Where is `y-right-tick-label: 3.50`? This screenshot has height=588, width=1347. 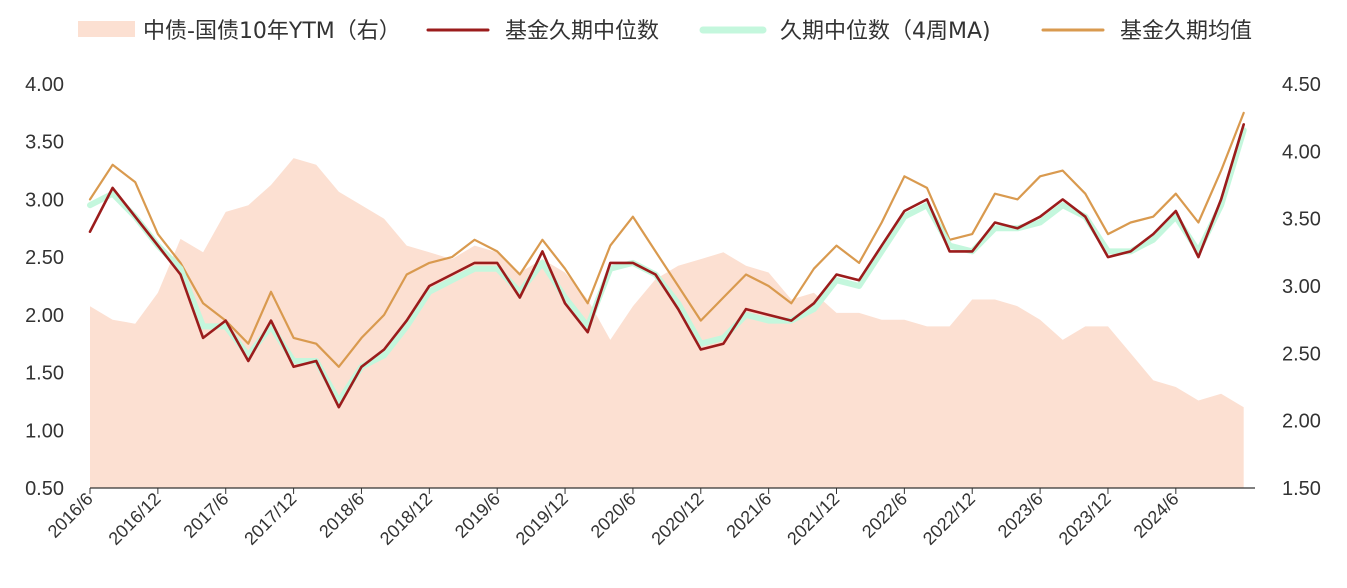 y-right-tick-label: 3.50 is located at coordinates (1301, 220).